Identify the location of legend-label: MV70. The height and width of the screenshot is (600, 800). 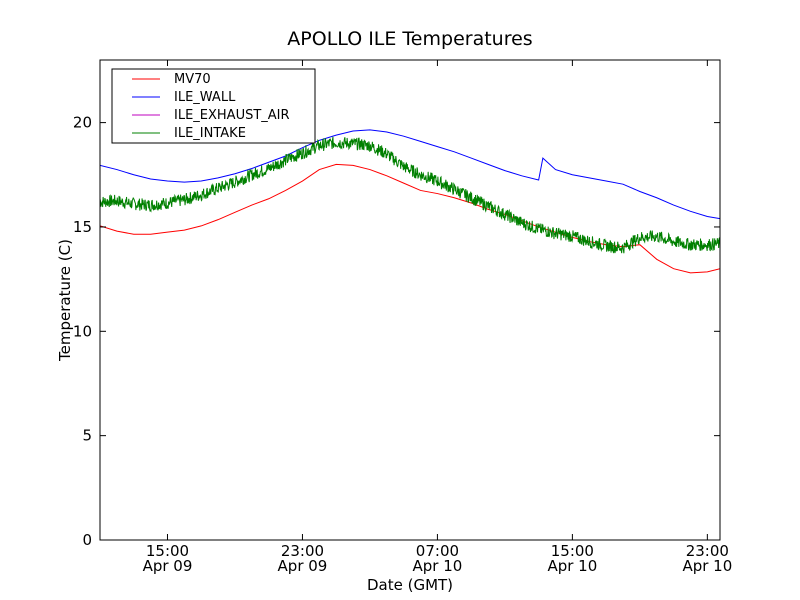
(192, 79).